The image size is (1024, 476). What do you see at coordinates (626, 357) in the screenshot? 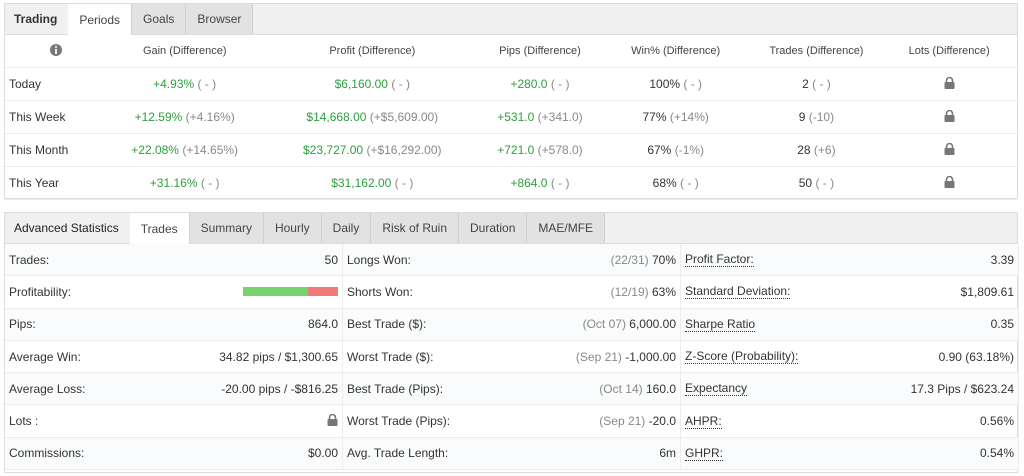
I see `stat-value-group: (Sep 21) -1,000.00` at bounding box center [626, 357].